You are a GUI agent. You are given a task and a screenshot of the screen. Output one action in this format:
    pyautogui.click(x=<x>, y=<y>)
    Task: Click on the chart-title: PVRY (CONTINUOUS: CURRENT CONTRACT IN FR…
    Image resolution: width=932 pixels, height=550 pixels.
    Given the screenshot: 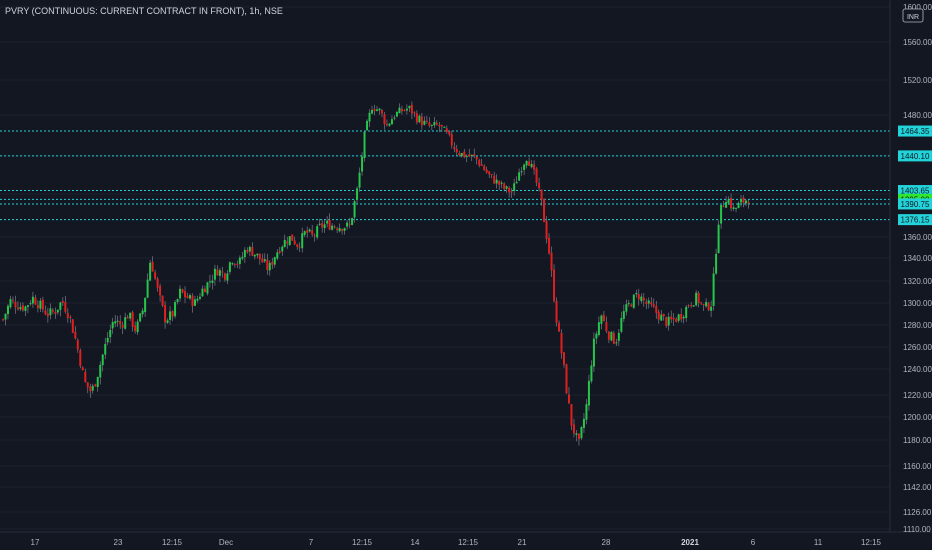 What is the action you would take?
    pyautogui.click(x=144, y=11)
    